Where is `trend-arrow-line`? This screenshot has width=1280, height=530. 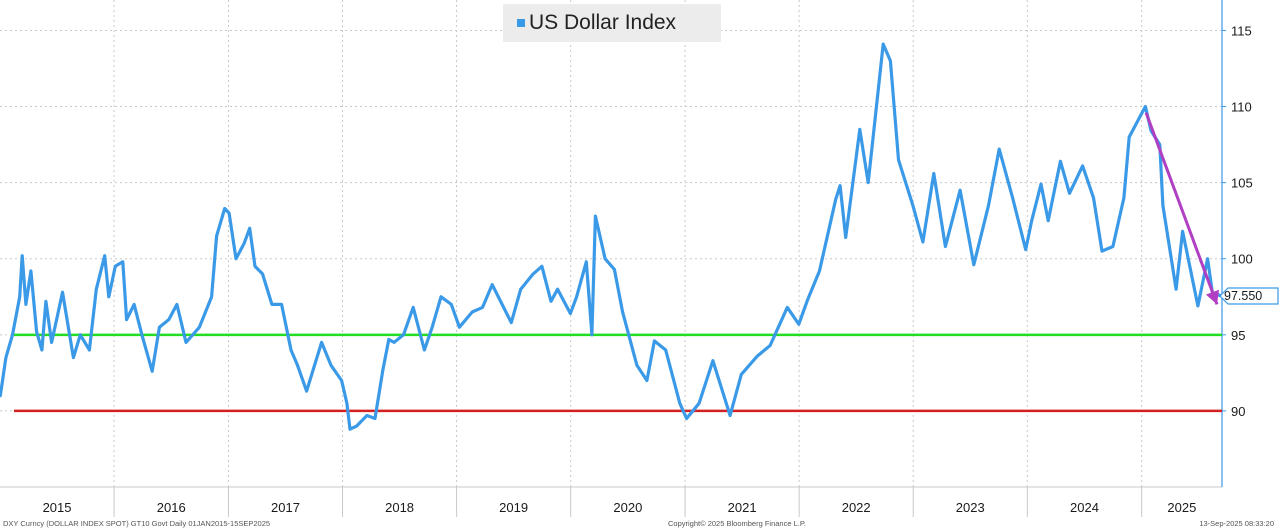 trend-arrow-line is located at coordinates (1181, 208).